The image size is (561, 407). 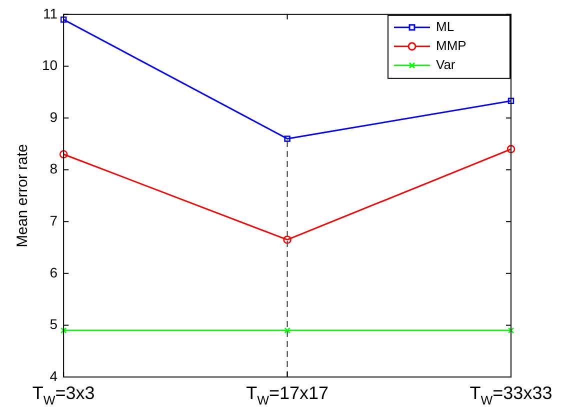 What do you see at coordinates (54, 324) in the screenshot?
I see `y-tick-label: 5` at bounding box center [54, 324].